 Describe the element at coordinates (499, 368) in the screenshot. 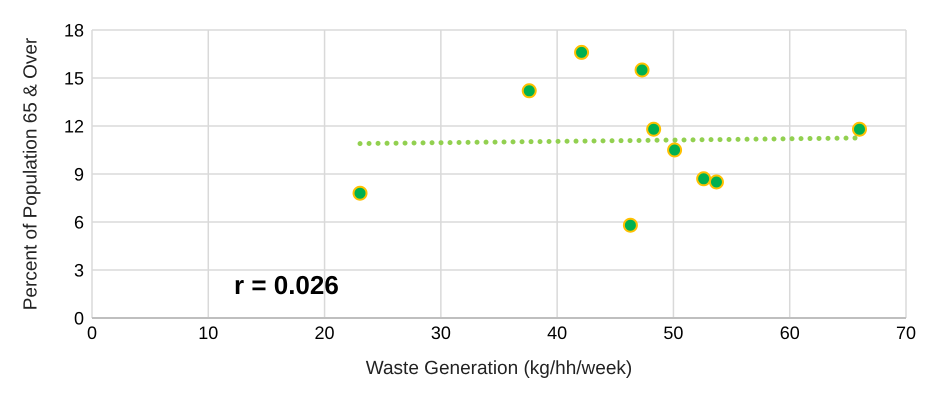

I see `x-axis-title: Waste Generation (kg/hh/week)` at that location.